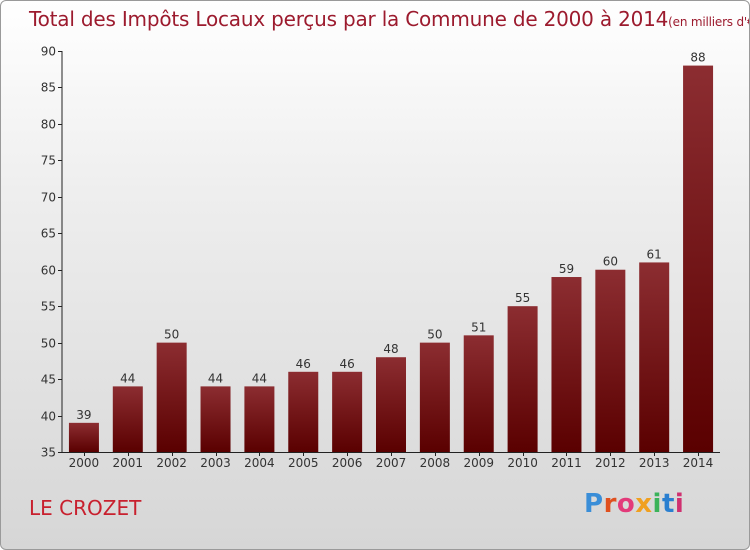 Image resolution: width=750 pixels, height=550 pixels. What do you see at coordinates (347, 463) in the screenshot?
I see `x-tick-label: 2006` at bounding box center [347, 463].